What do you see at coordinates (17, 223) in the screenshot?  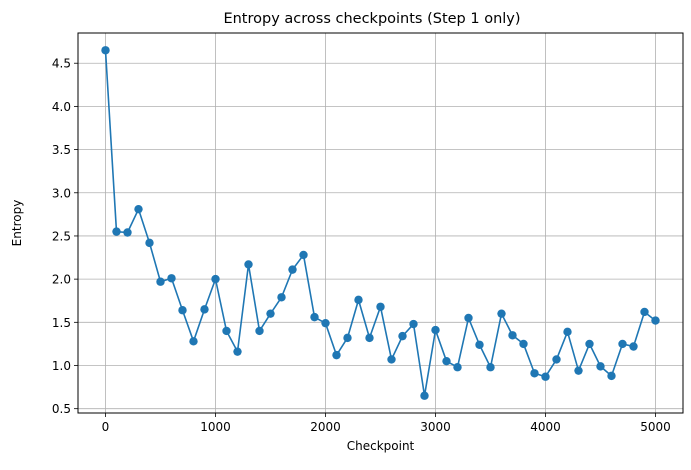 I see `y-axis-label: Entropy` at bounding box center [17, 223].